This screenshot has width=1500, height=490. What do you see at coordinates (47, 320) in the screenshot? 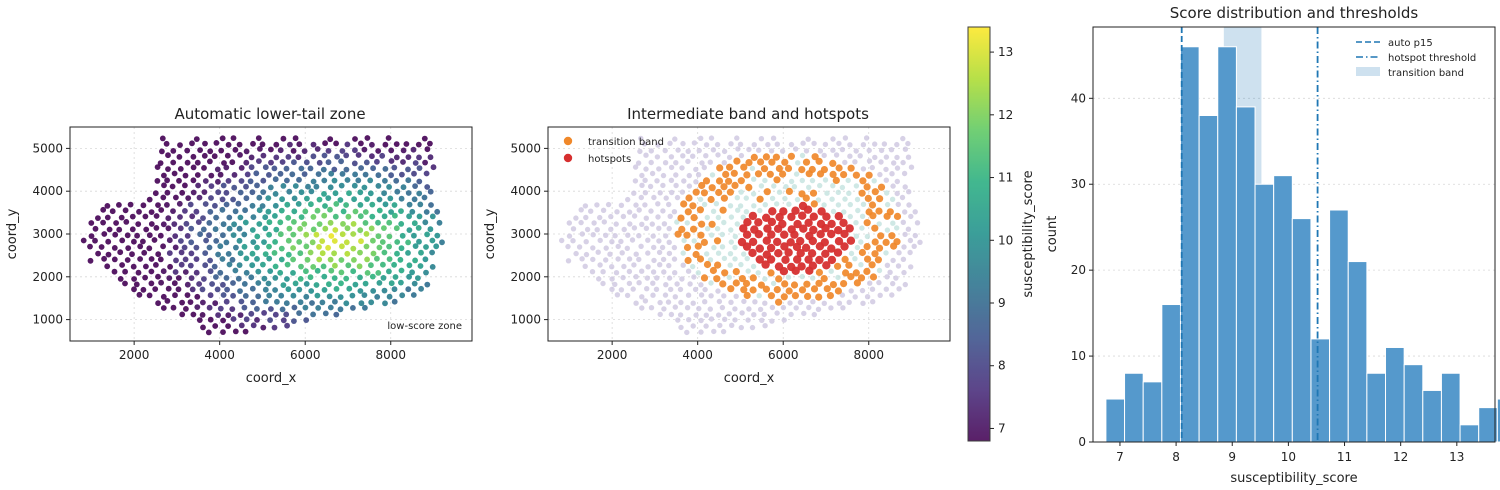
I see `p1-ytick-label: 1000` at bounding box center [47, 320].